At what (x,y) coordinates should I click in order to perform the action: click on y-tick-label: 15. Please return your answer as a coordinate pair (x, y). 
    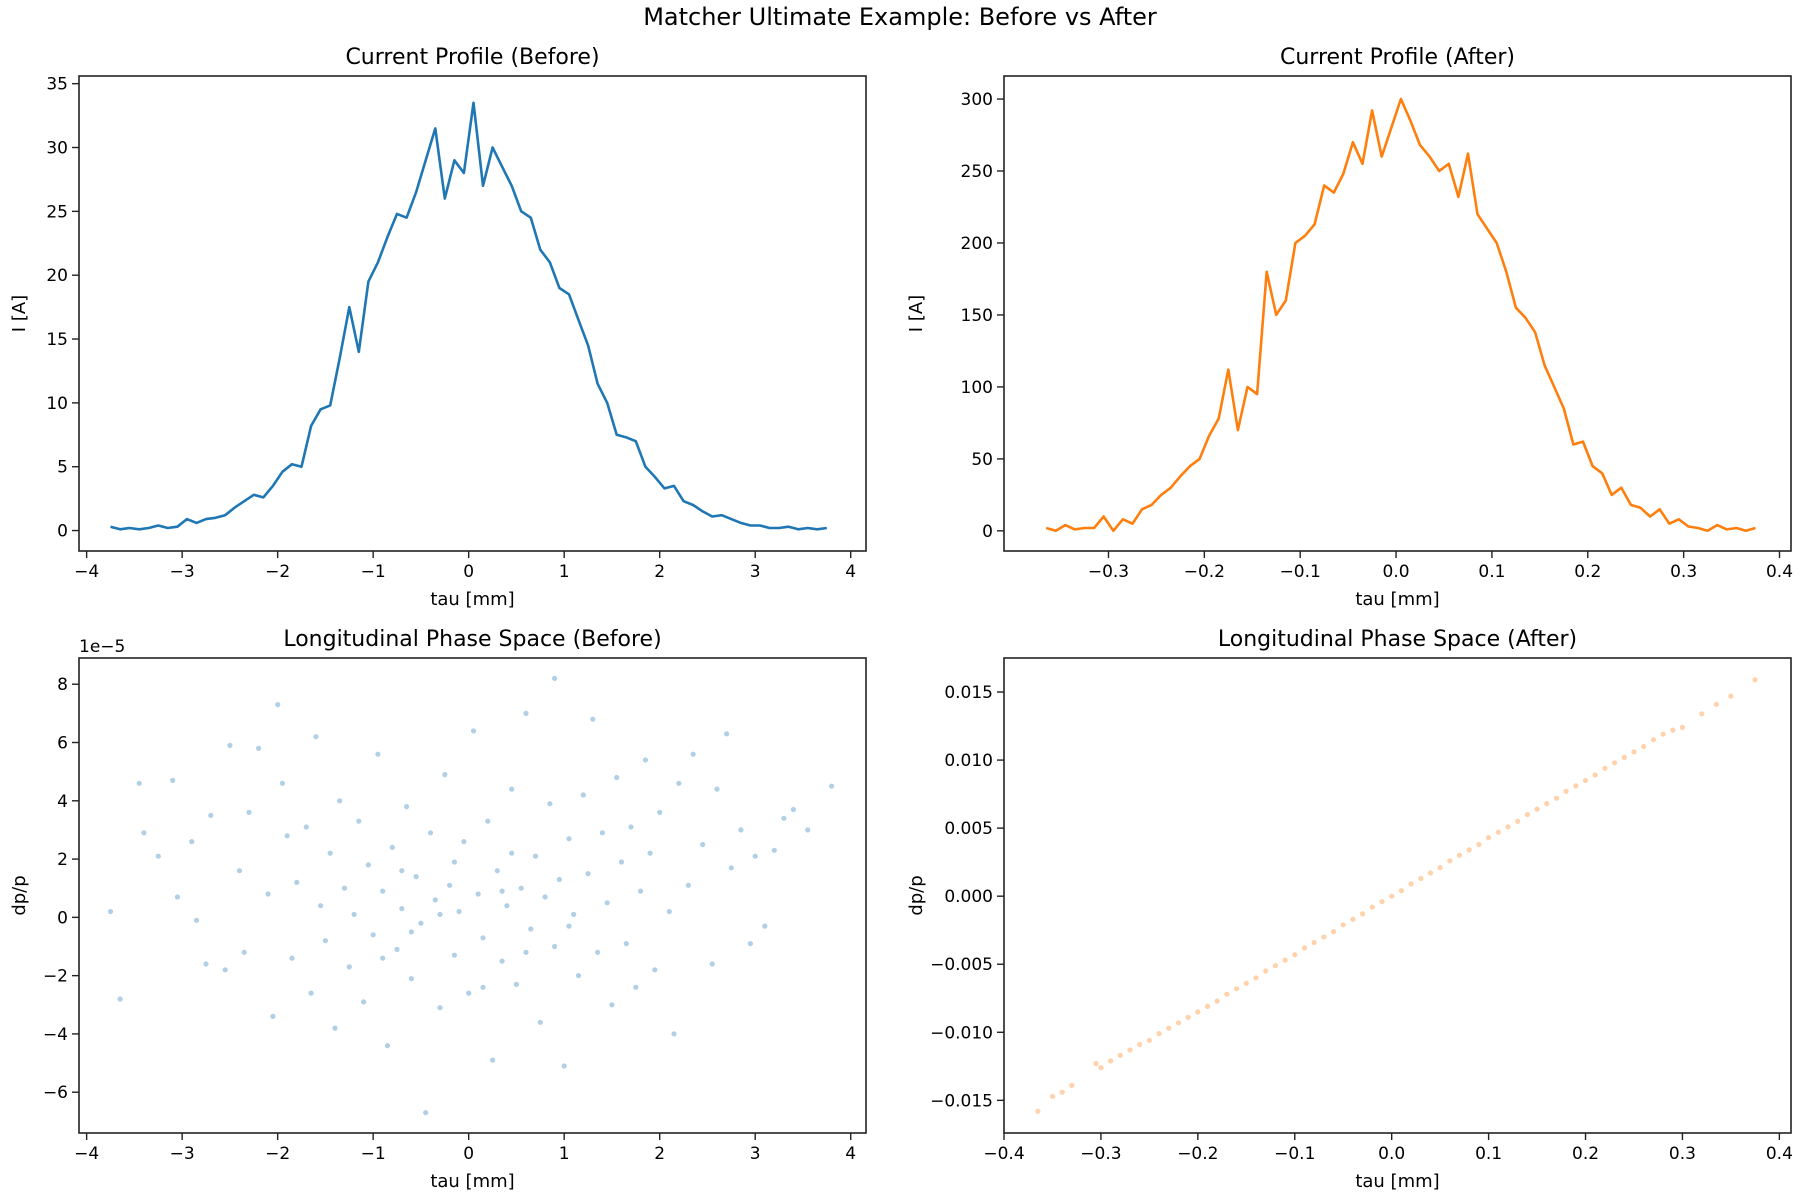
    Looking at the image, I should click on (57, 340).